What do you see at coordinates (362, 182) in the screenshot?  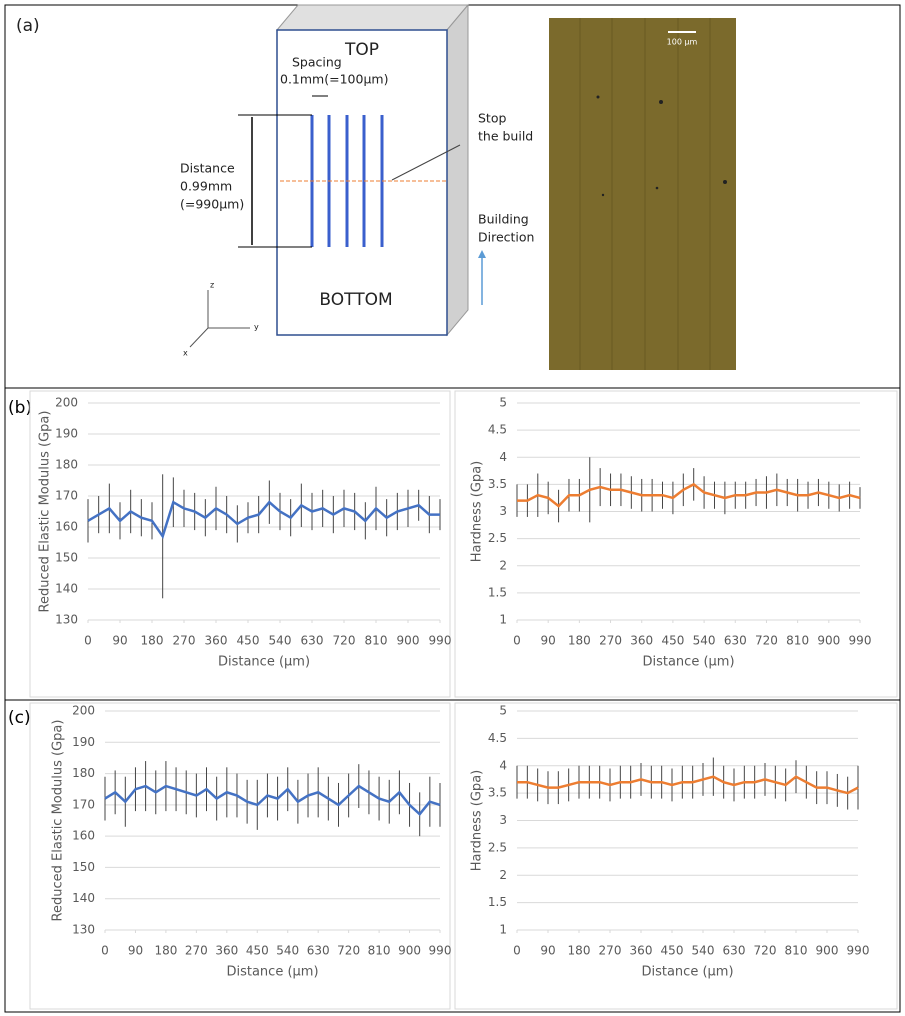 I see `box-front` at bounding box center [362, 182].